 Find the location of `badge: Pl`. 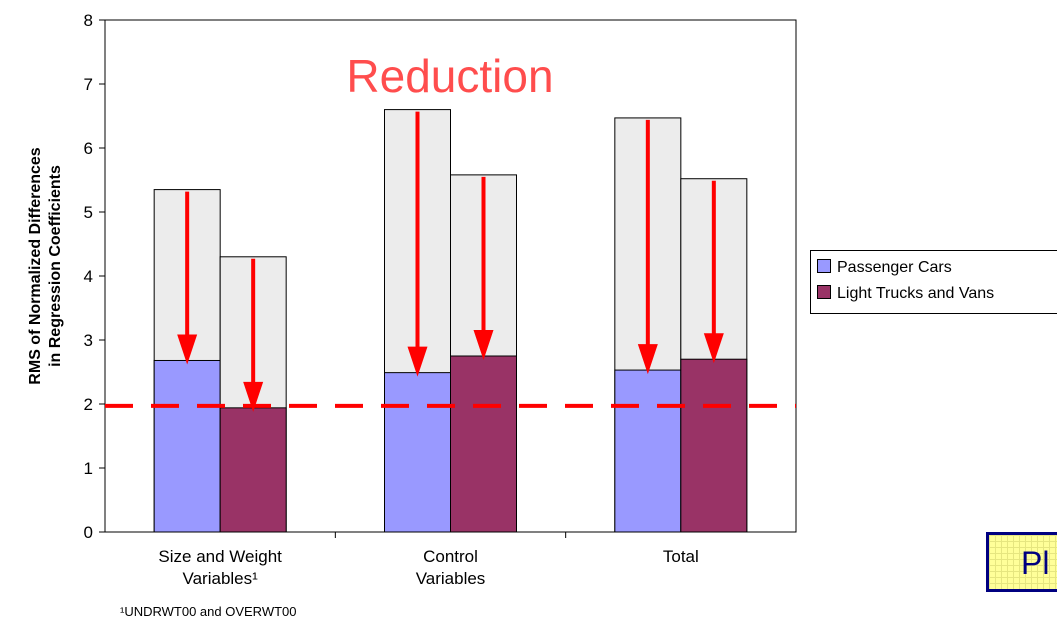

badge: Pl is located at coordinates (1021, 562).